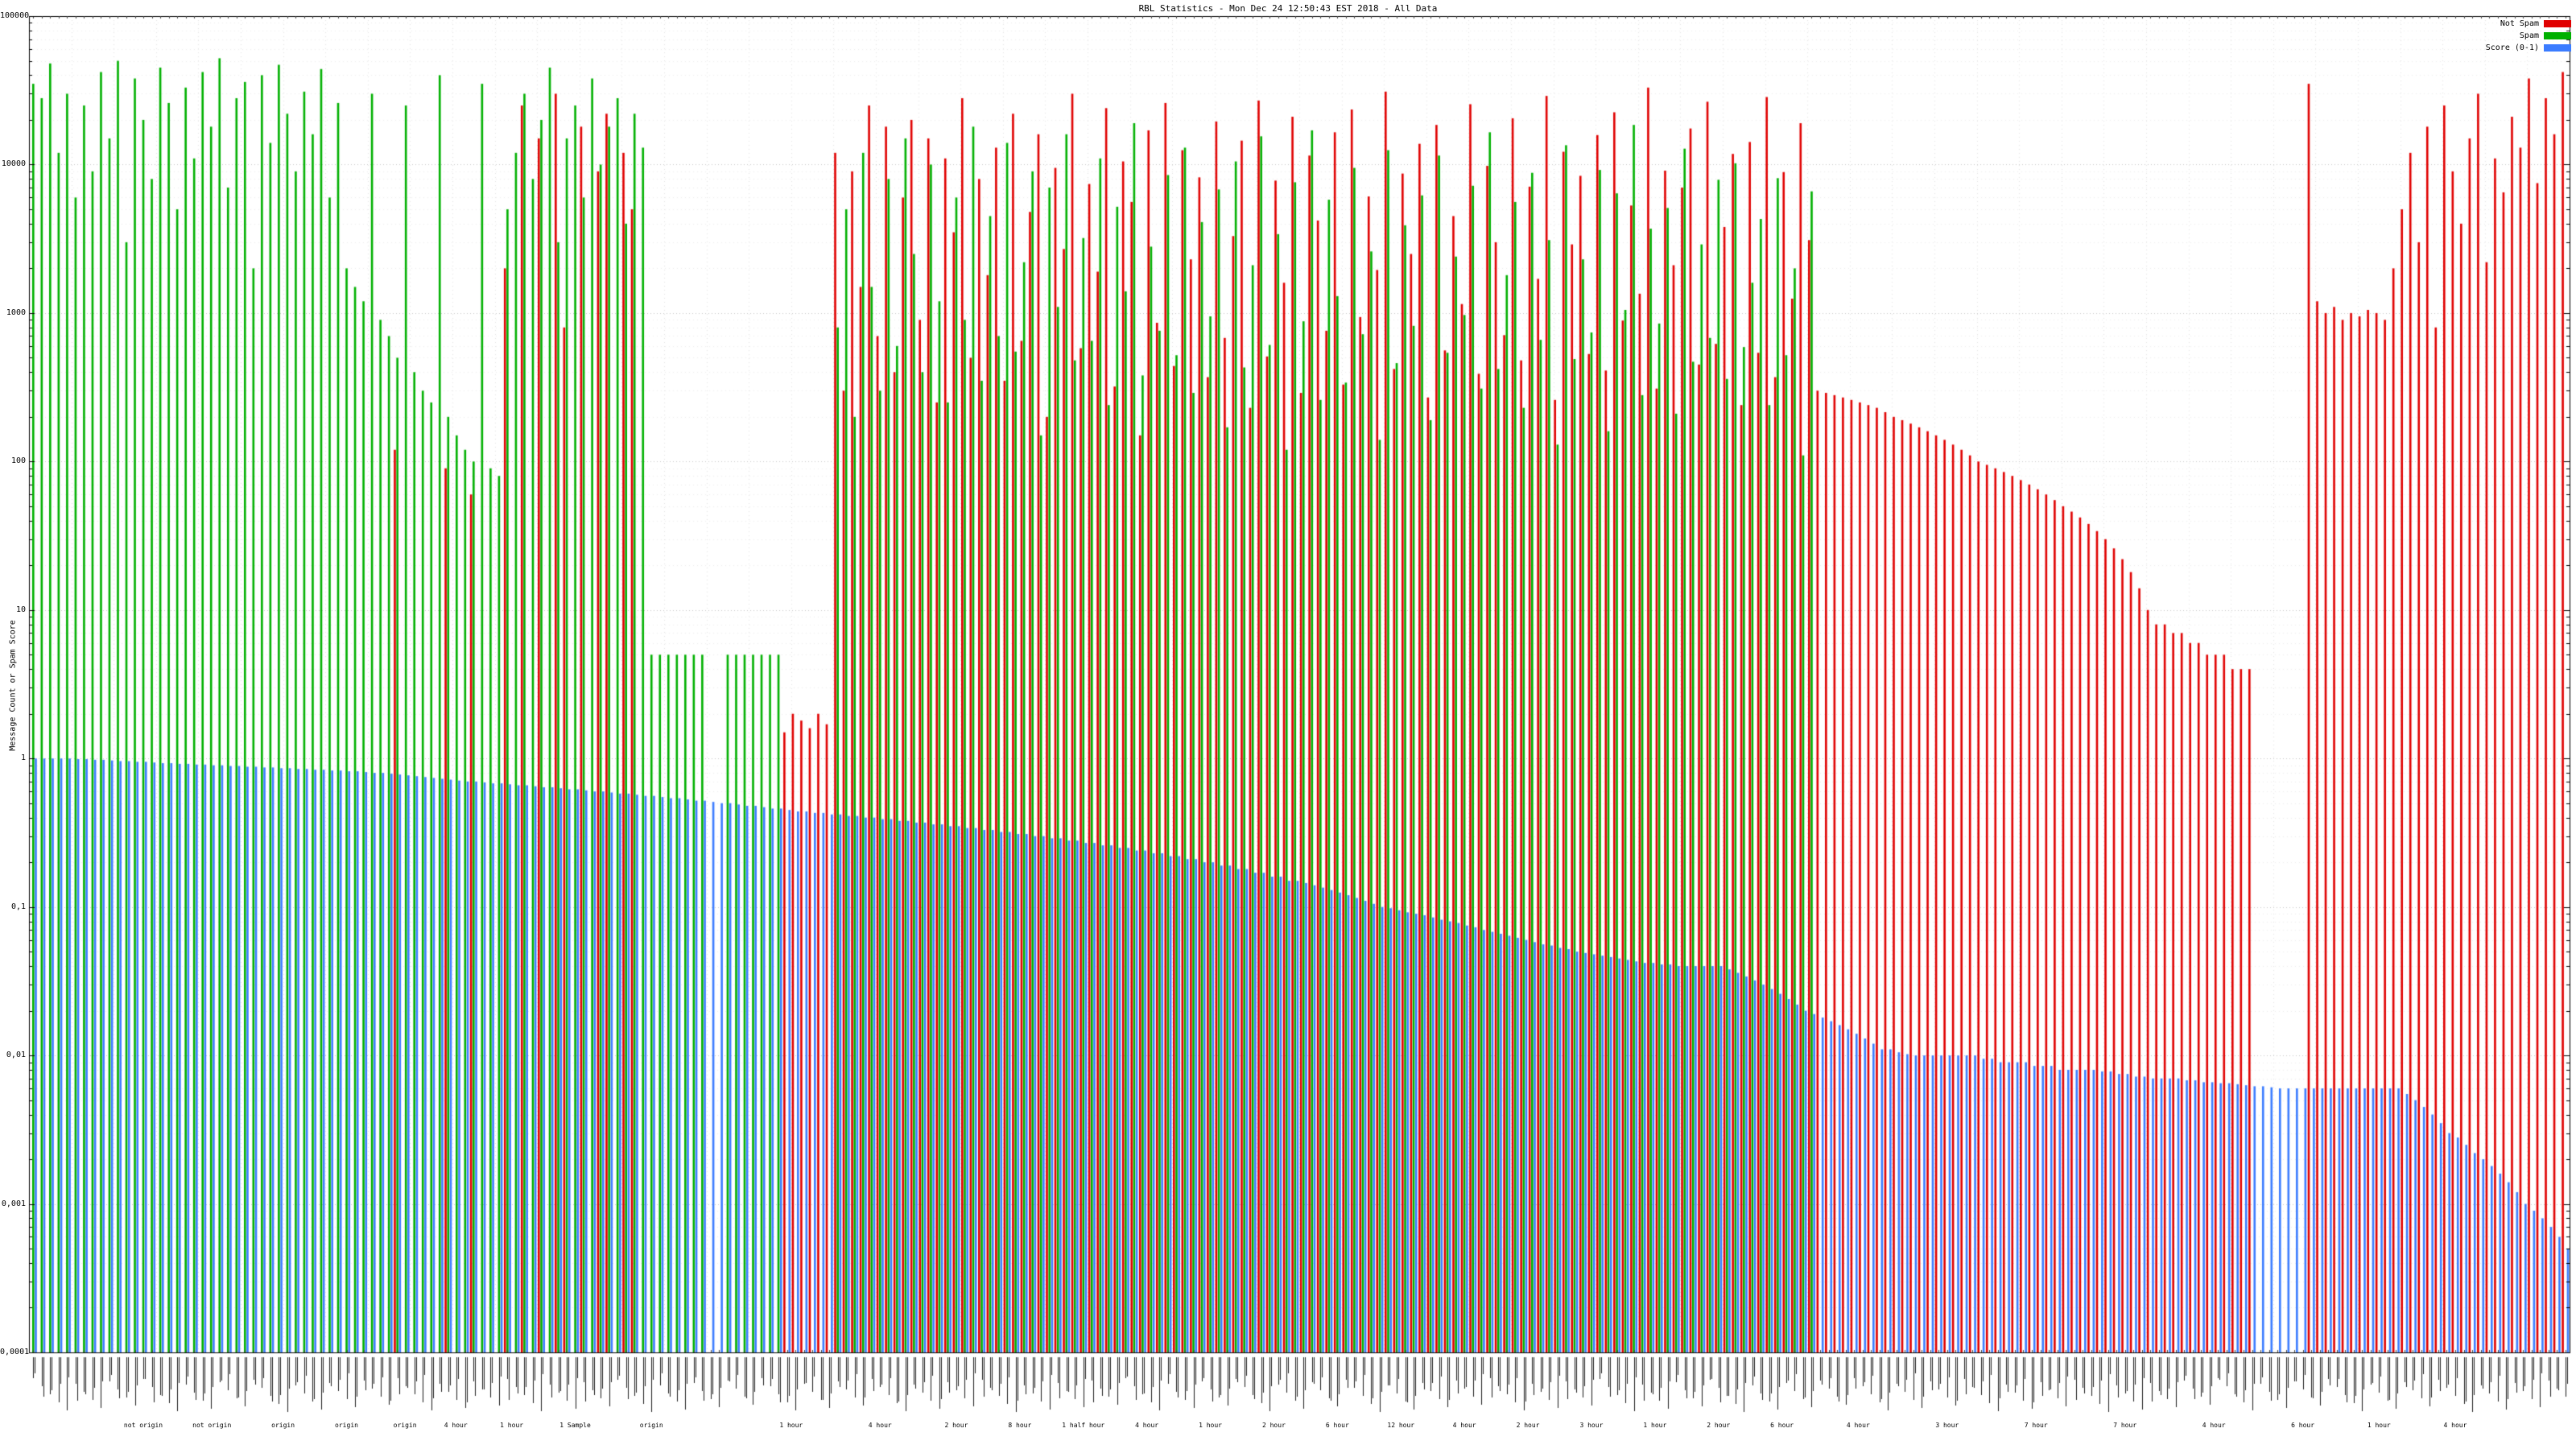 This screenshot has height=1449, width=2576. I want to click on x-sub-label: 1 half hour, so click(1083, 1425).